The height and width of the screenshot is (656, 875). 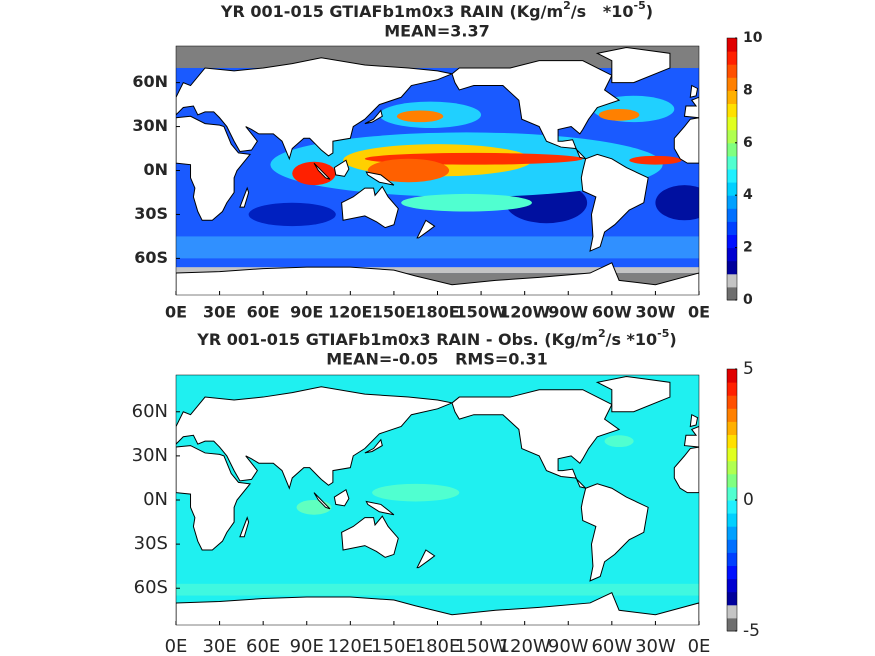 I want to click on title-part: YR 001-015 GTIAFb1m0x3 RAIN (Kg/m, so click(x=391, y=11).